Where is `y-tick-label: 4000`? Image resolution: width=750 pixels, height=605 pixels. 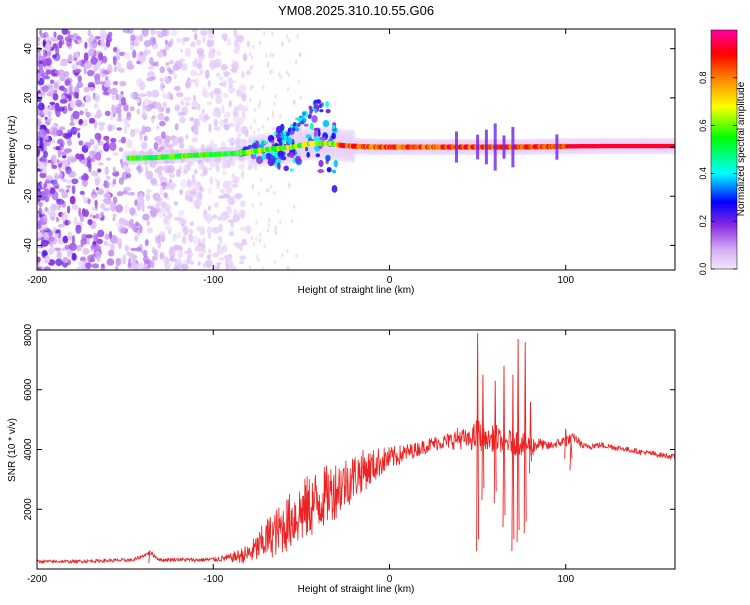
y-tick-label: 4000 is located at coordinates (28, 449).